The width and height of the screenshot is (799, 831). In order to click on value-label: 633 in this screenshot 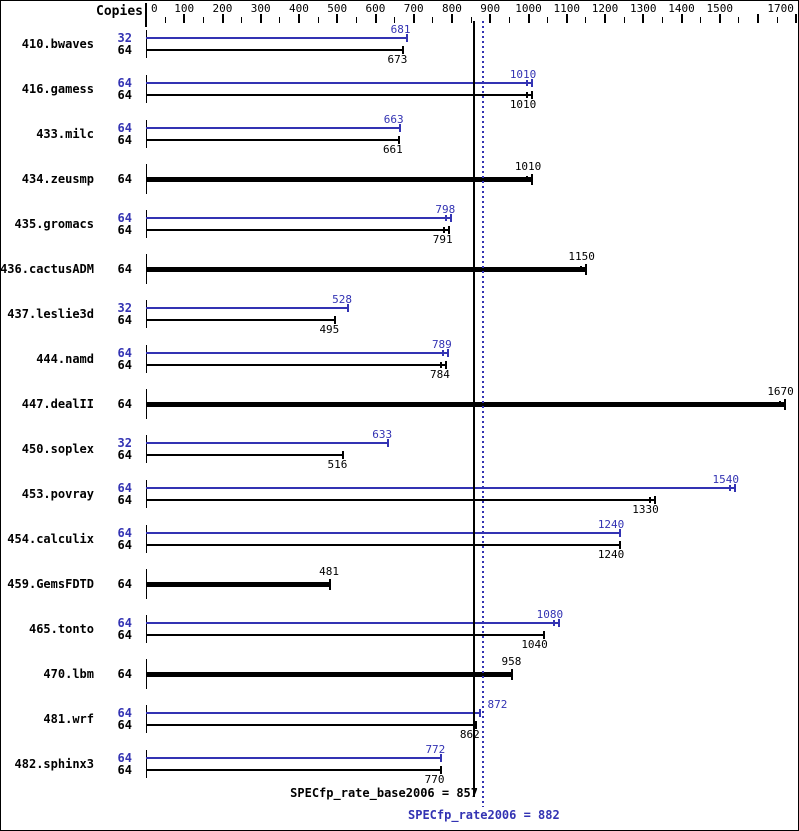, I will do `click(382, 434)`.